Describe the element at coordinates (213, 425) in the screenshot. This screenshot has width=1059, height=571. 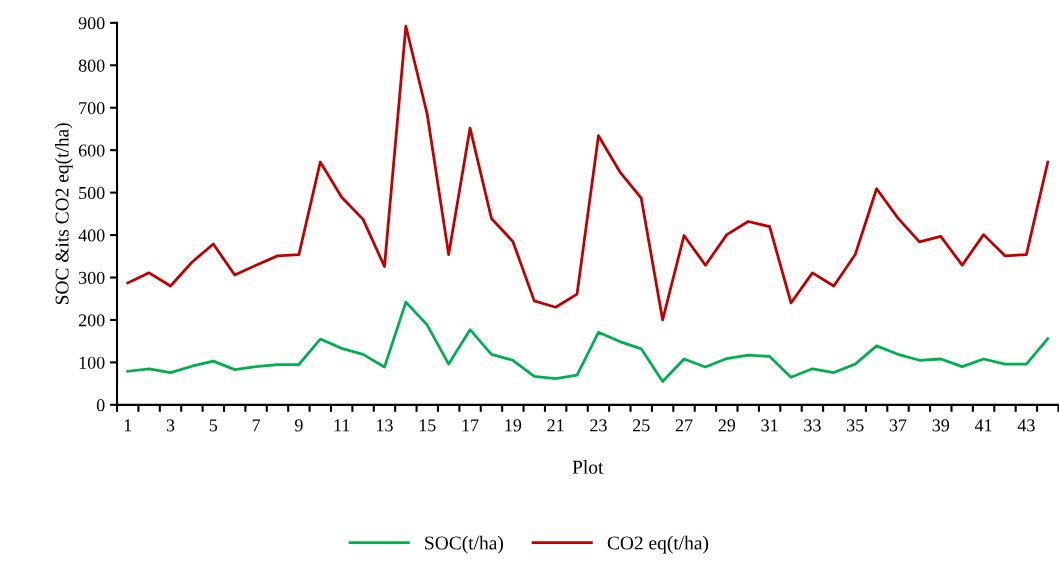
I see `x-tick-label: 5` at that location.